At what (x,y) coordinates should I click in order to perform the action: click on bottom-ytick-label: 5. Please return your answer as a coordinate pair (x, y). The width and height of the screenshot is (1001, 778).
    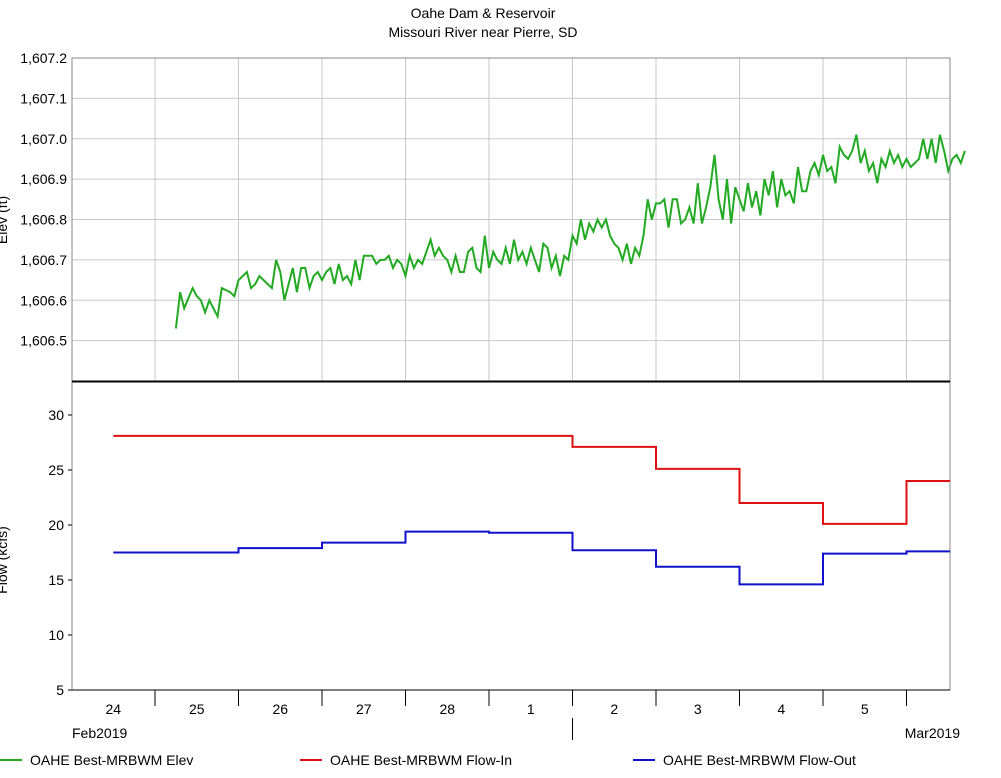
    Looking at the image, I should click on (60, 690).